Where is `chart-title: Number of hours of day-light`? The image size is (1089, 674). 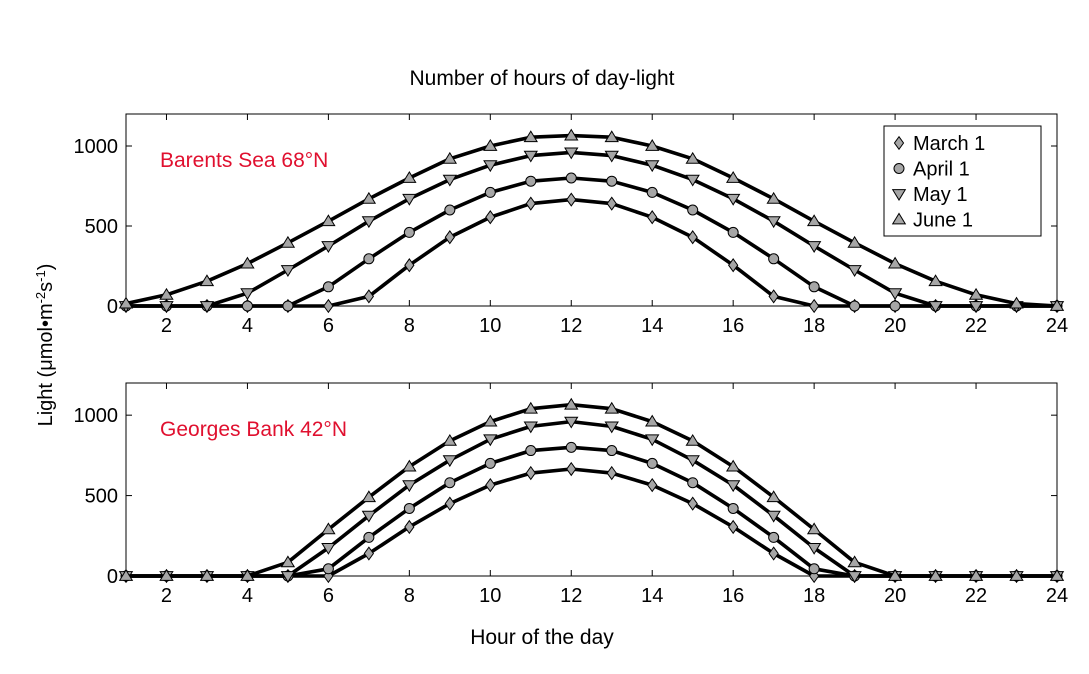
chart-title: Number of hours of day-light is located at coordinates (542, 78).